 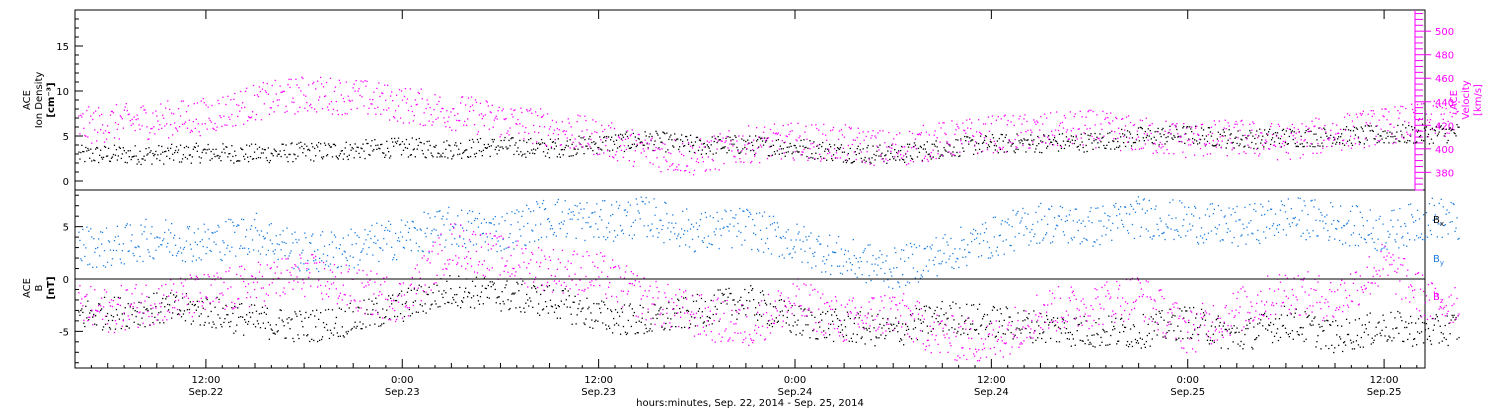 What do you see at coordinates (1444, 126) in the screenshot?
I see `top-right-tick-label: 420` at bounding box center [1444, 126].